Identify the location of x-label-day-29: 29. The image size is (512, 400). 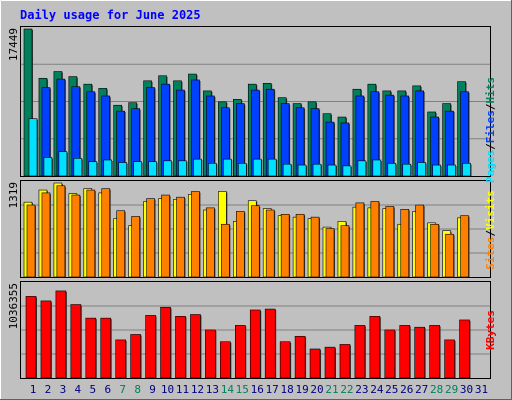
(451, 389).